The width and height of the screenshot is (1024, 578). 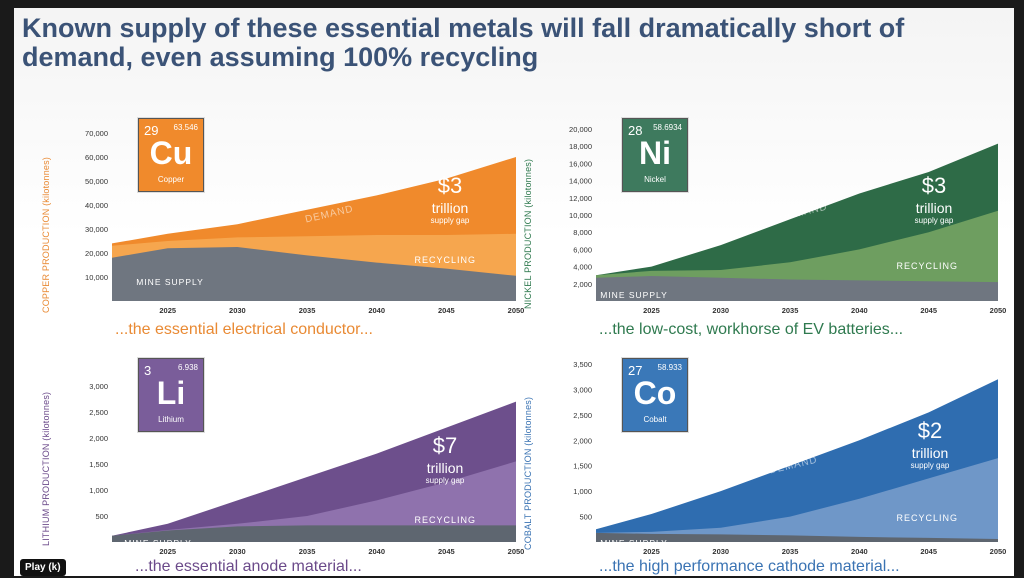 I want to click on atomic-mass: 63.546, so click(x=185, y=127).